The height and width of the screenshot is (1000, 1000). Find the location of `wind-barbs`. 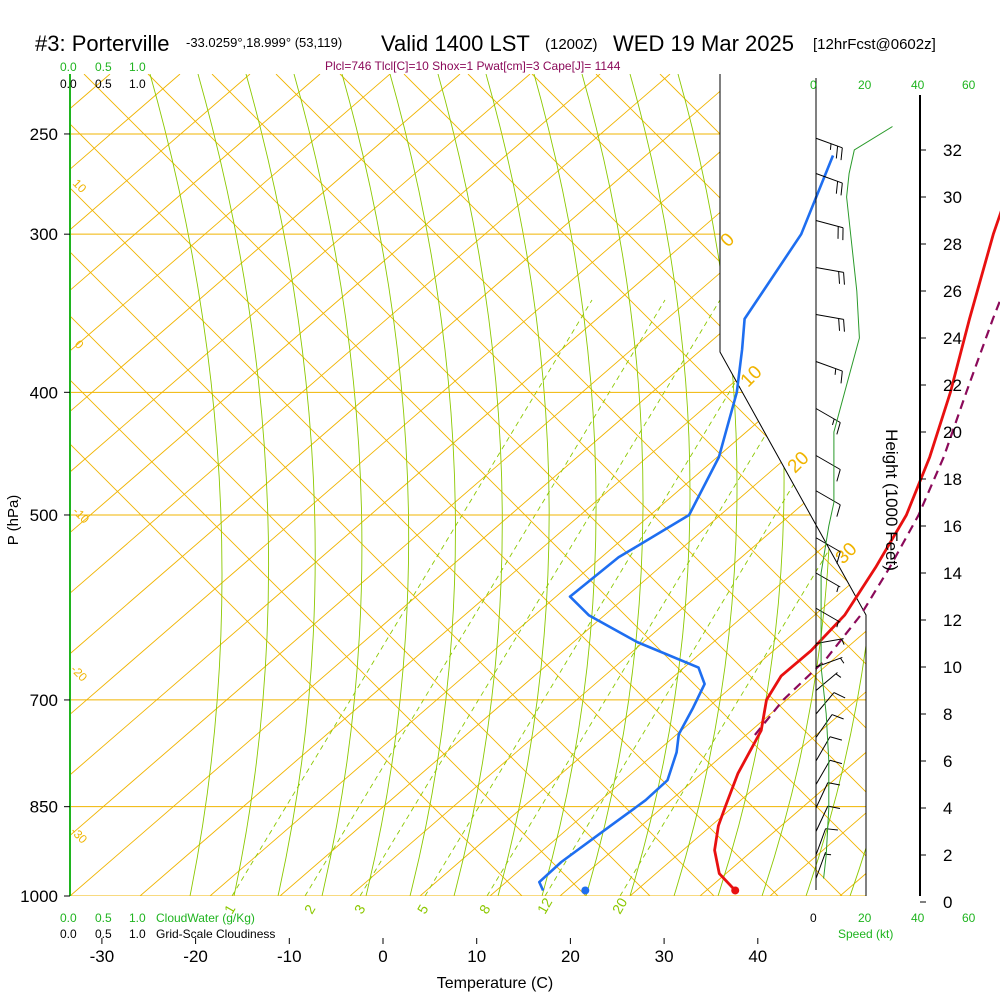

wind-barbs is located at coordinates (830, 508).